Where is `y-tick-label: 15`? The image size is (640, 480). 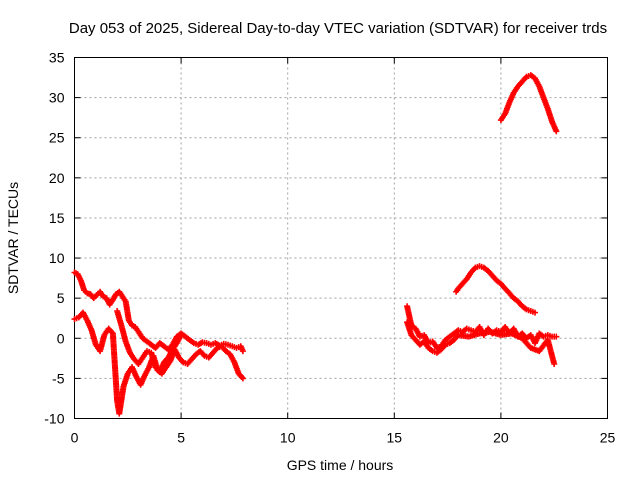
y-tick-label: 15 is located at coordinates (57, 218).